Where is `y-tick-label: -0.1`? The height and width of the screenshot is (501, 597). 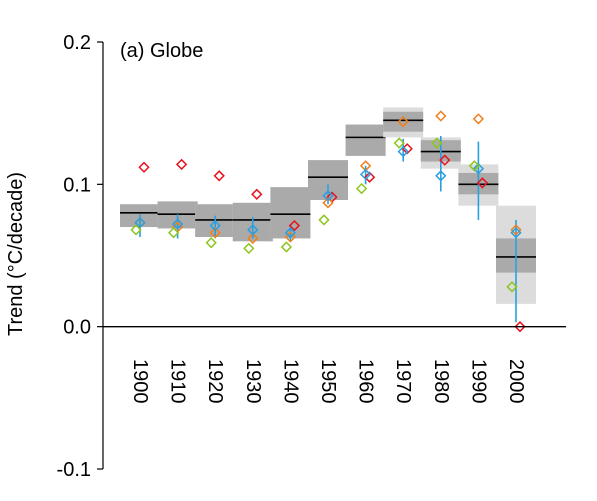 y-tick-label: -0.1 is located at coordinates (74, 470).